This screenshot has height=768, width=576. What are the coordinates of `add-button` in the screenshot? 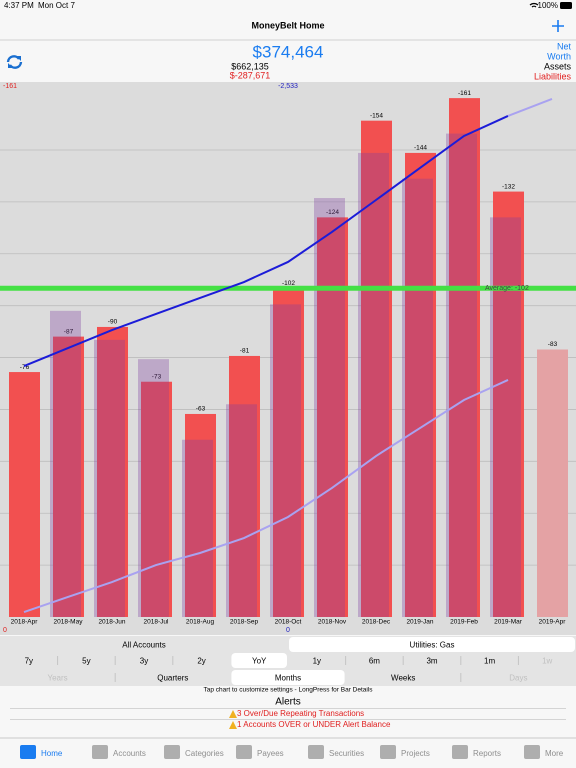 It's located at (558, 26).